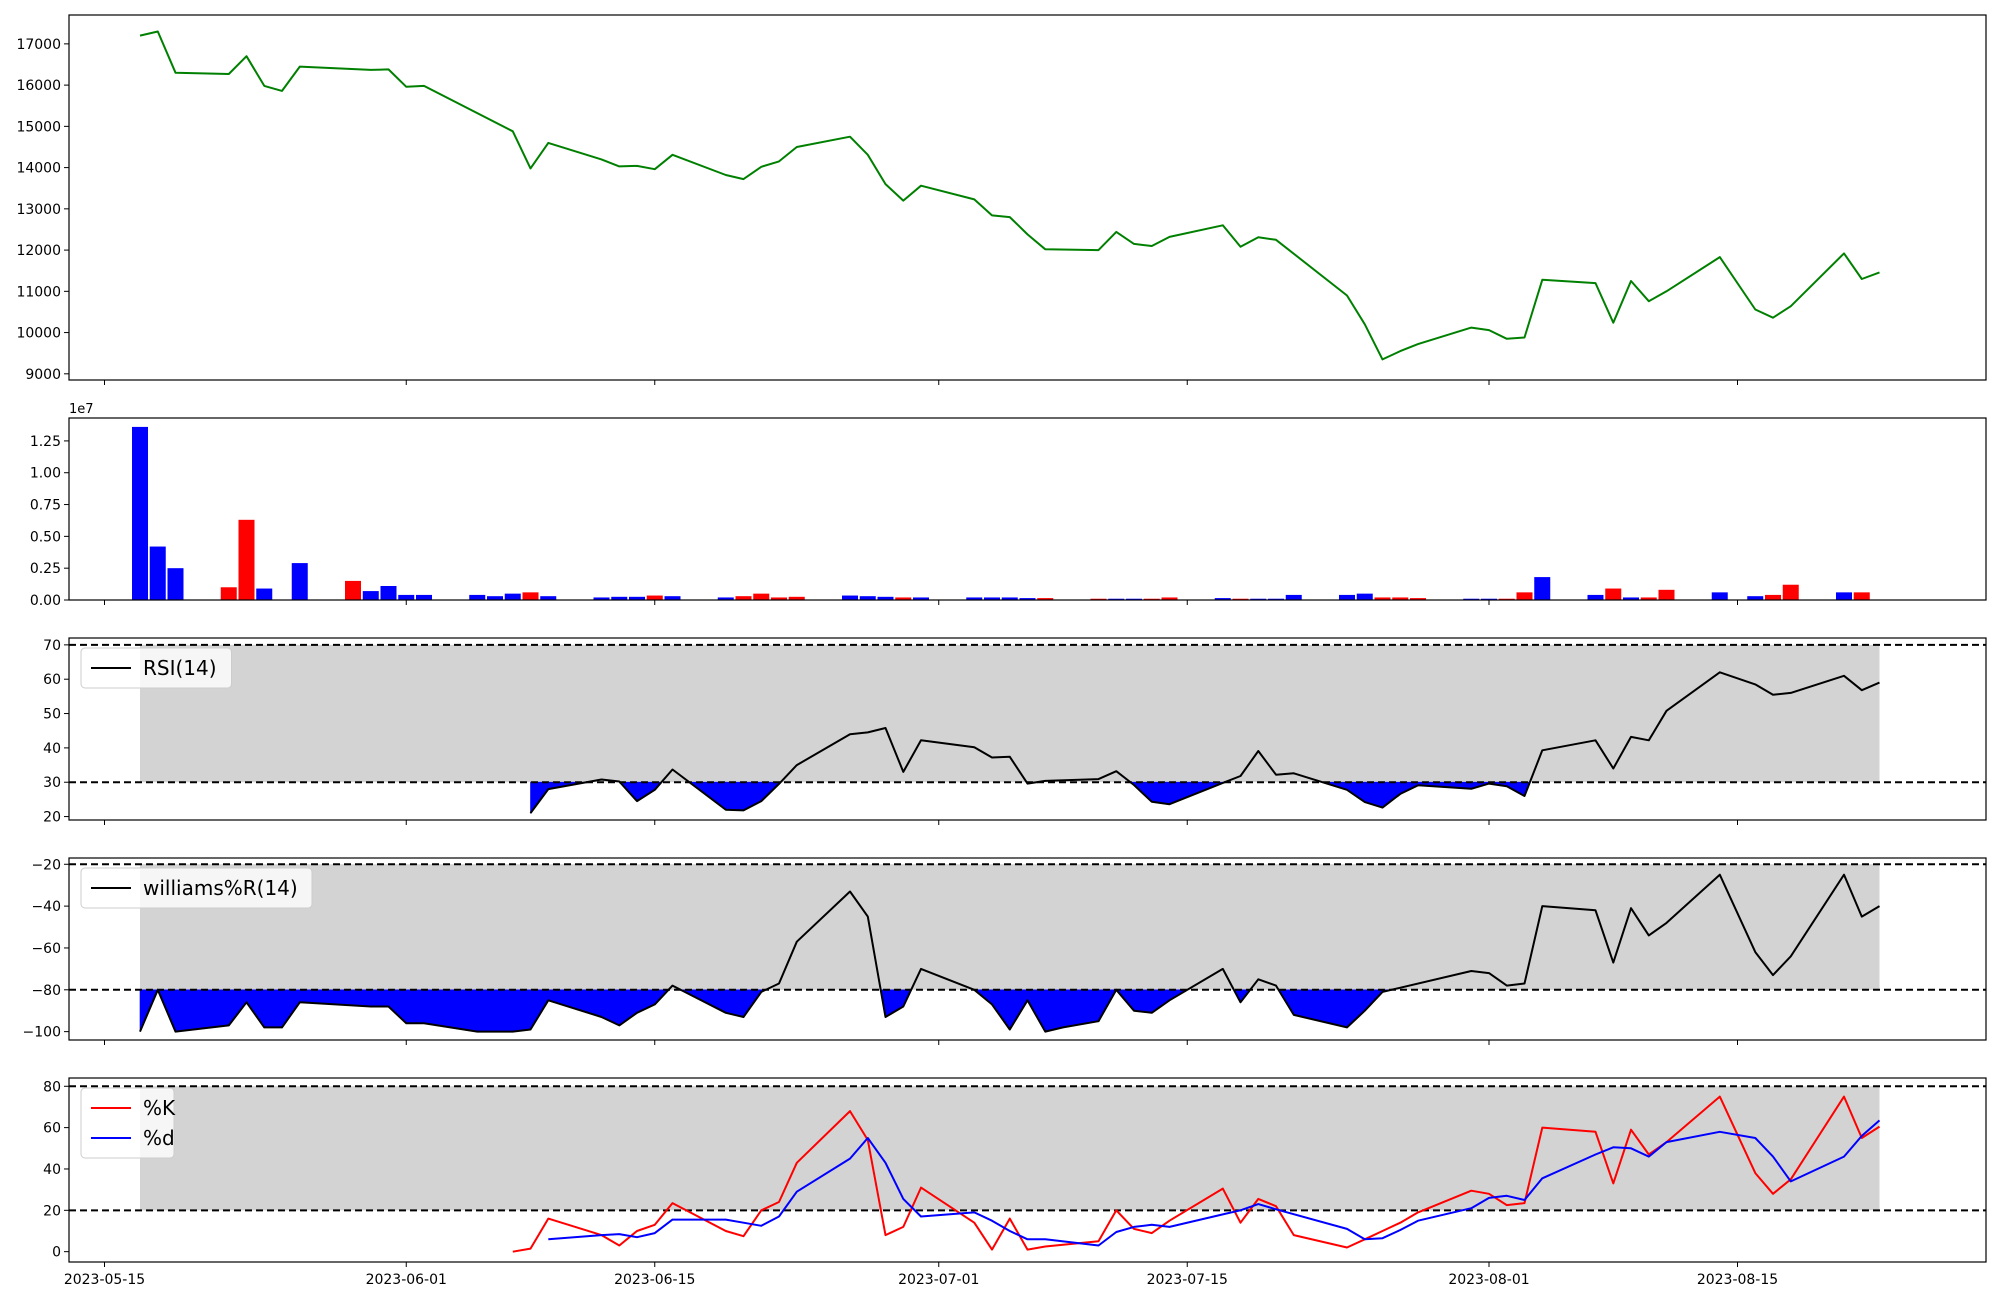  I want to click on x-tick-label: 2023-08-15, so click(1737, 1280).